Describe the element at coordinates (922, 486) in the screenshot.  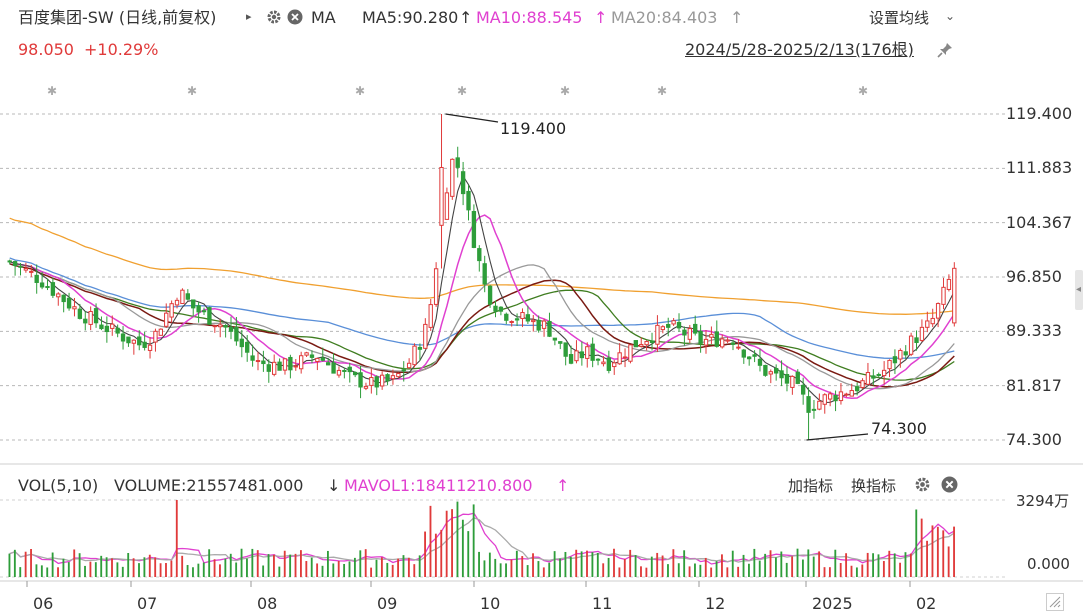
I see `volume-gear-icon` at that location.